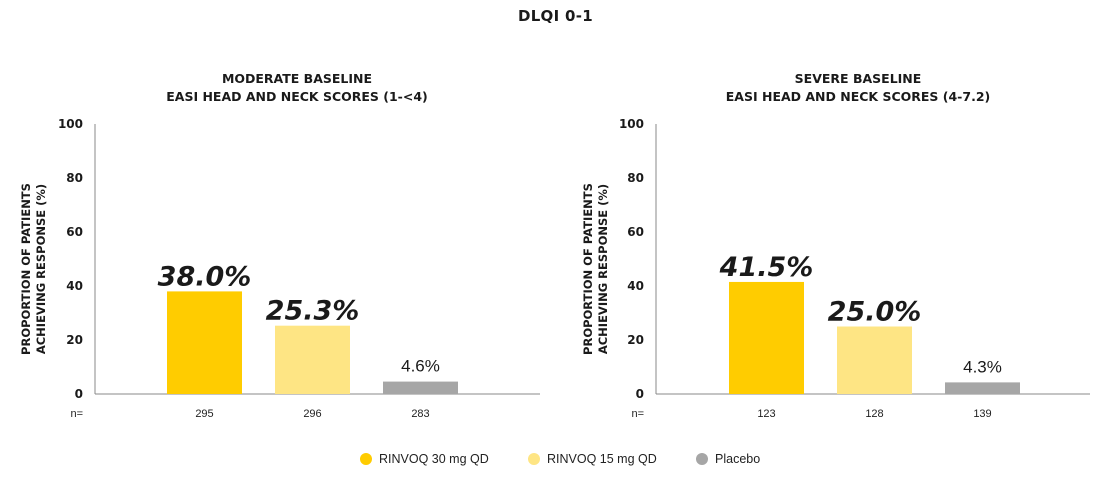 This screenshot has height=477, width=1111. I want to click on n-value-moderate-placebo: 283, so click(420, 414).